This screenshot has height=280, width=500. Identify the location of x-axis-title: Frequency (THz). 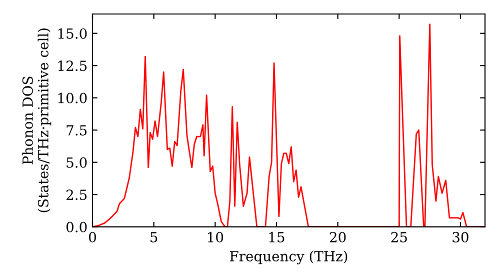
(289, 257).